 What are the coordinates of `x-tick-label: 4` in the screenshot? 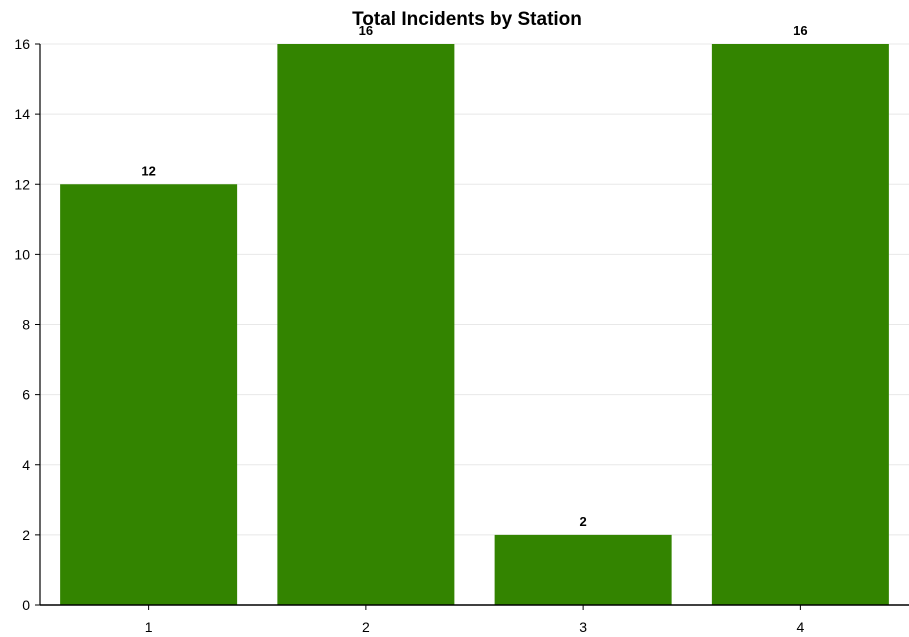 It's located at (800, 627).